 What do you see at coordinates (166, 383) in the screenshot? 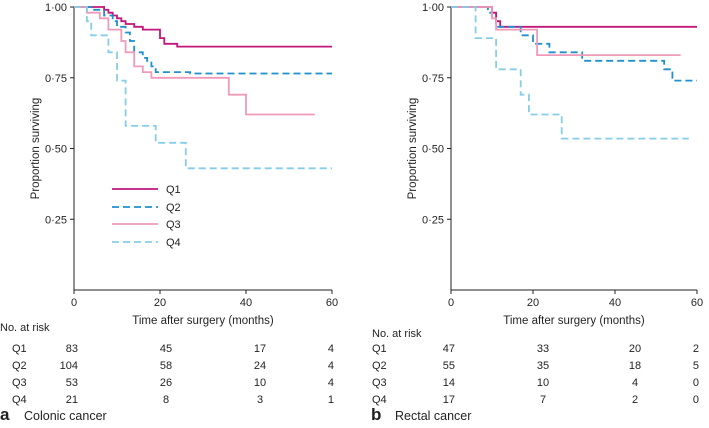
I see `at-risk-count: 26` at bounding box center [166, 383].